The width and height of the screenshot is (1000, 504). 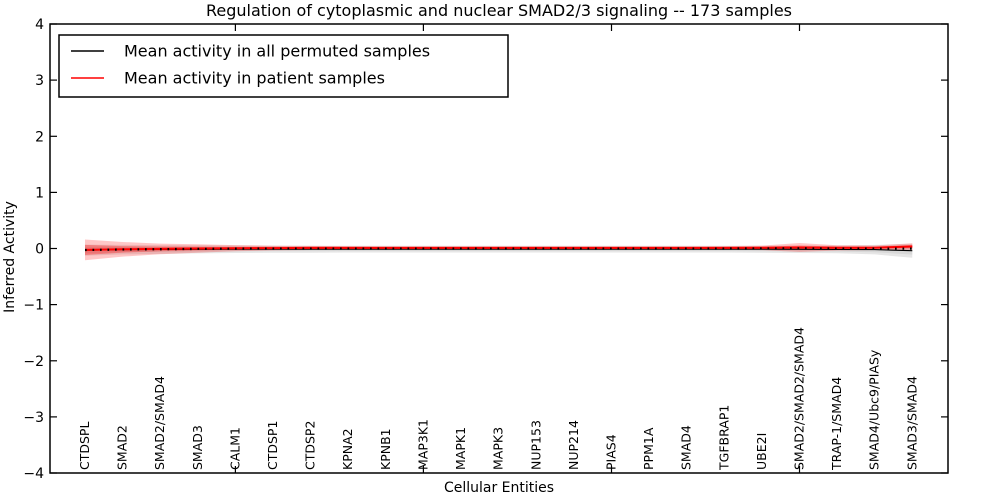 What do you see at coordinates (836, 424) in the screenshot?
I see `x-tick-label: TRAP-1/SMAD4` at bounding box center [836, 424].